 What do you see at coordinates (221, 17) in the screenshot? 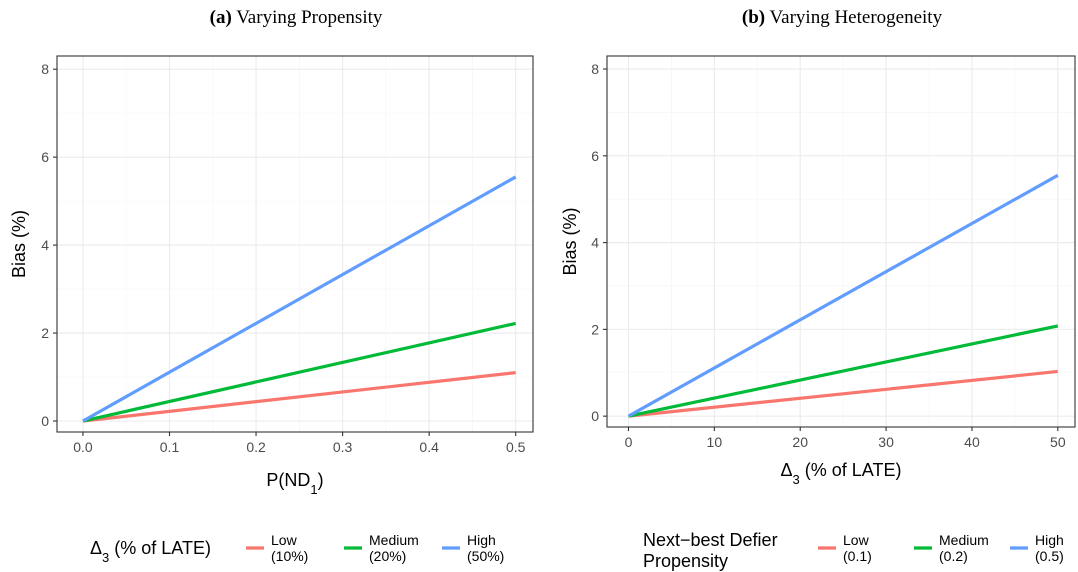
I see `panel-title-tag: (a)` at bounding box center [221, 17].